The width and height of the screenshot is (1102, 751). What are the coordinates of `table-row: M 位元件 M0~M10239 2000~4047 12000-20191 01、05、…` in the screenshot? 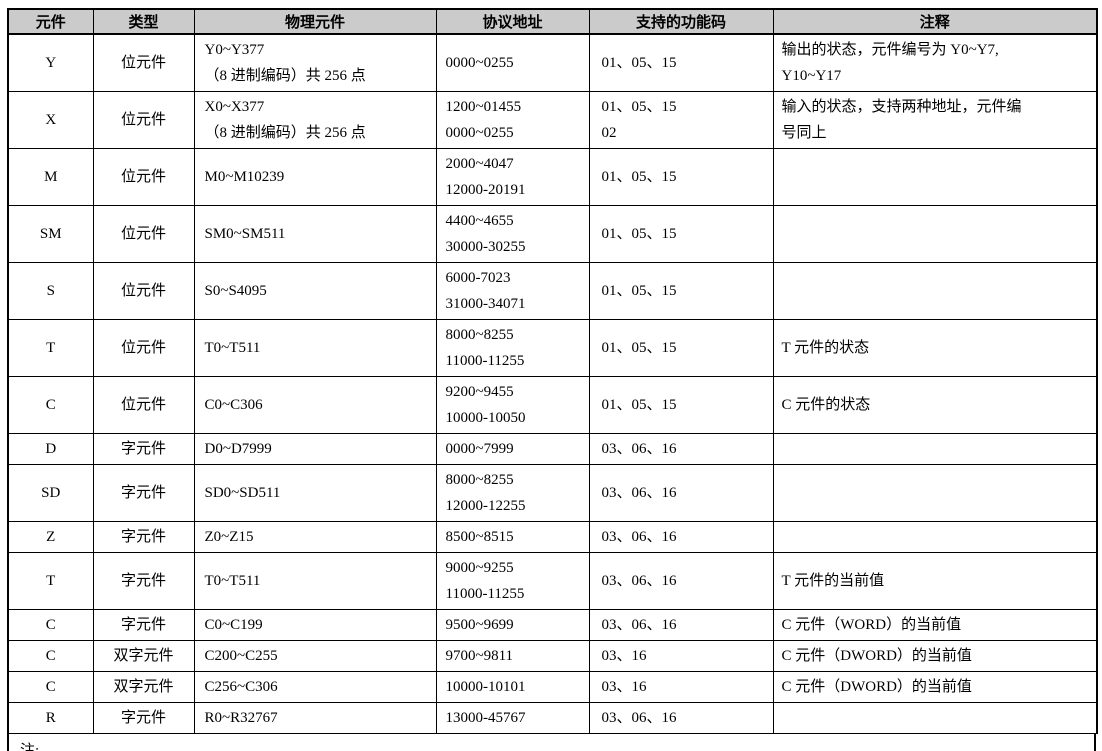 It's located at (552, 177).